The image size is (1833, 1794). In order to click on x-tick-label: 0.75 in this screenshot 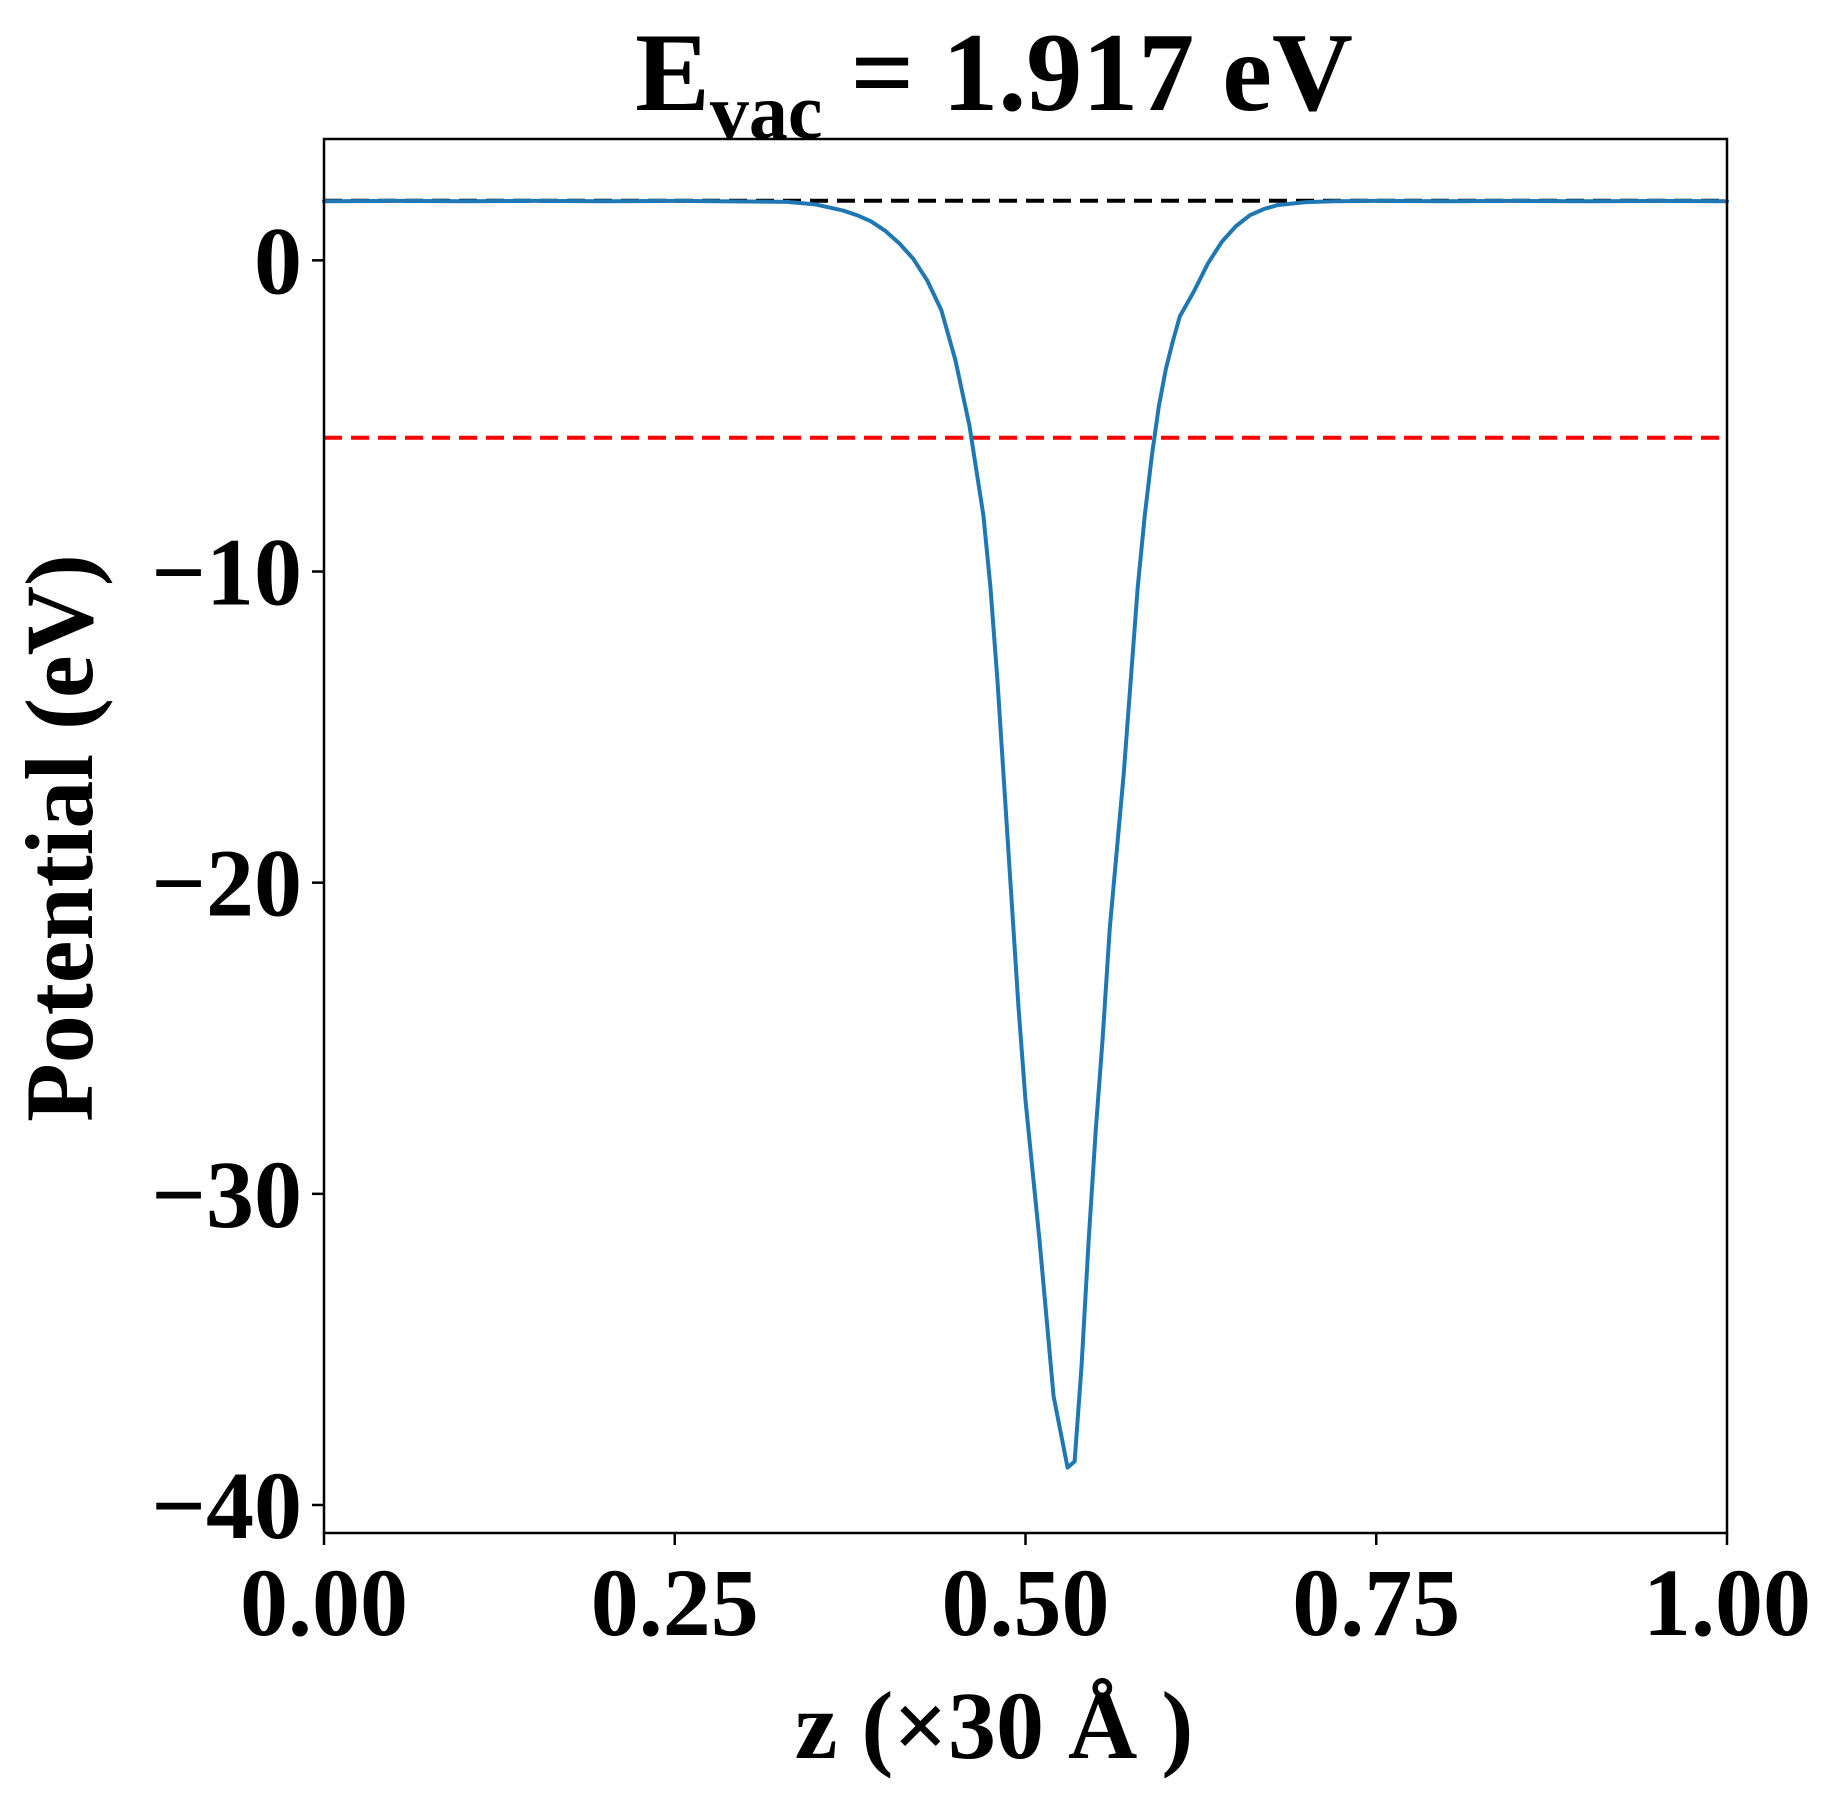, I will do `click(1376, 1602)`.